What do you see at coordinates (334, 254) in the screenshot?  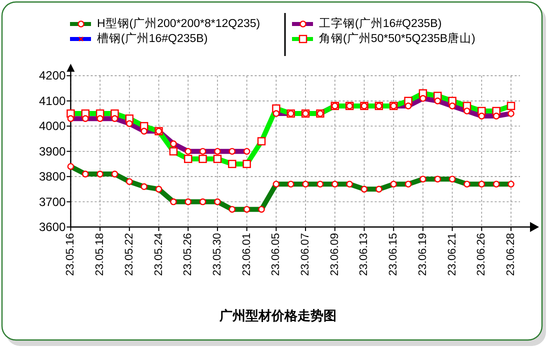 I see `x-tick-label: 23.06.09` at bounding box center [334, 254].